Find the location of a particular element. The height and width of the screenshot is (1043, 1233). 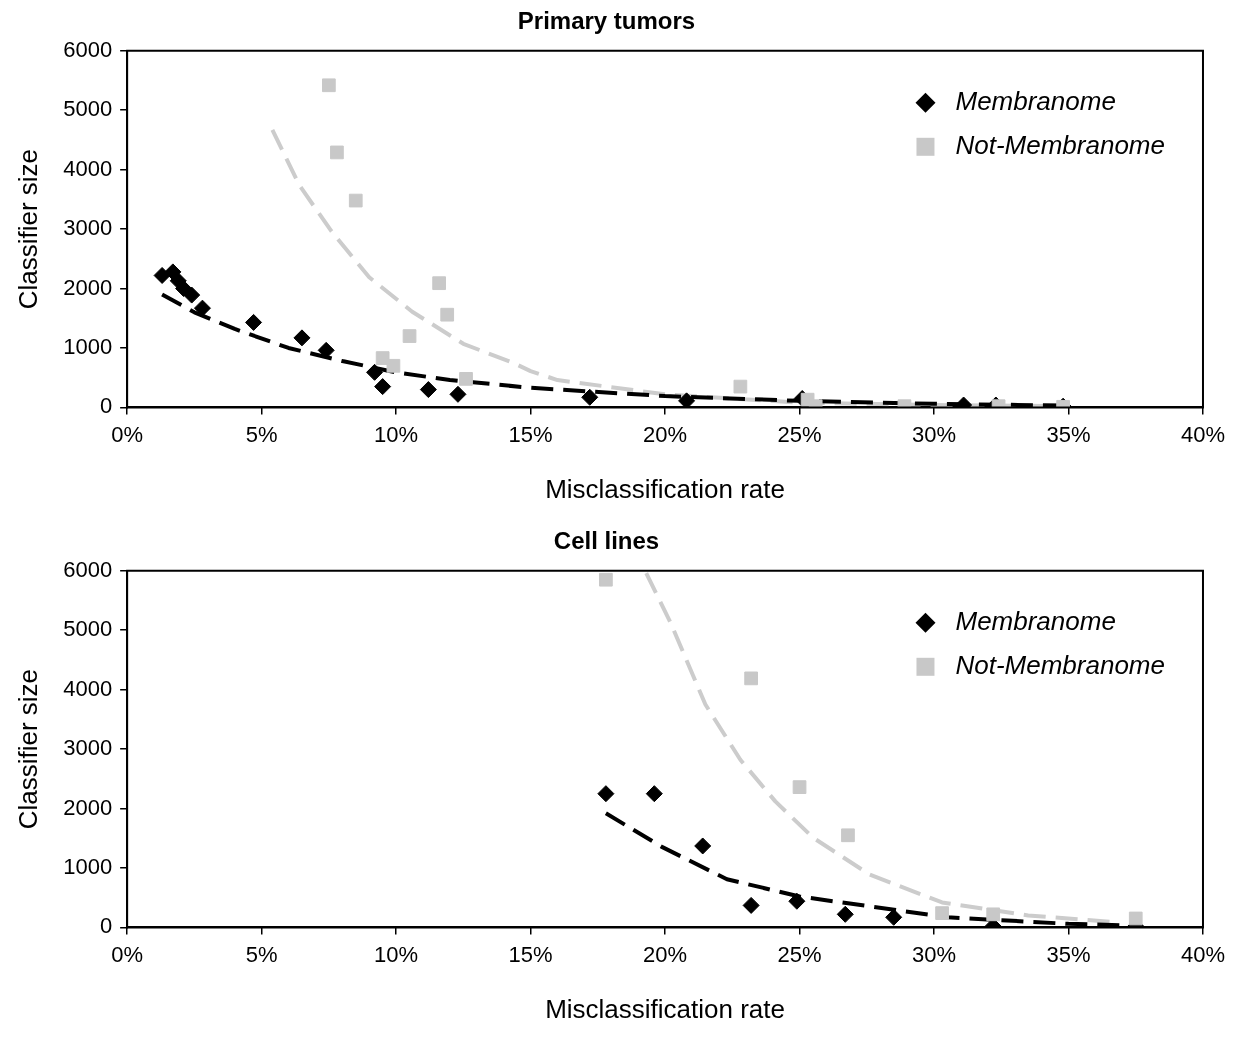

chart-title: Cell lines is located at coordinates (606, 541).